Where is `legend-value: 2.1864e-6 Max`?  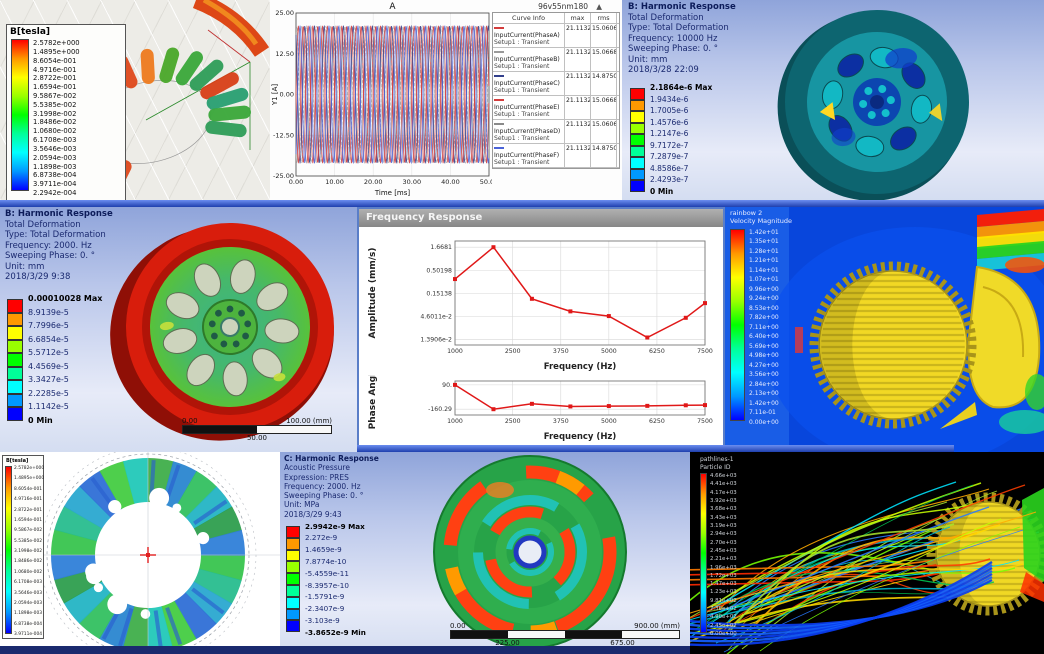
legend-value: 2.1864e-6 Max is located at coordinates (681, 88).